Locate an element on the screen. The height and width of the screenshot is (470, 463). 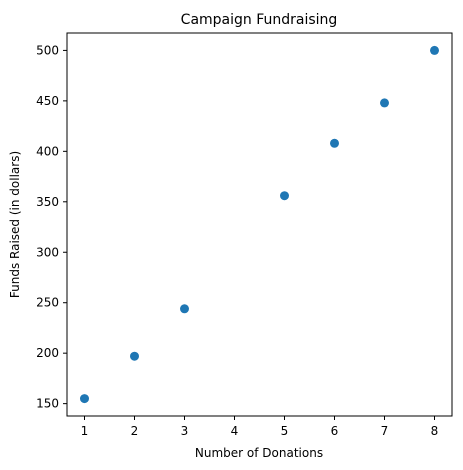
y-tick-label: 400 is located at coordinates (47, 151).